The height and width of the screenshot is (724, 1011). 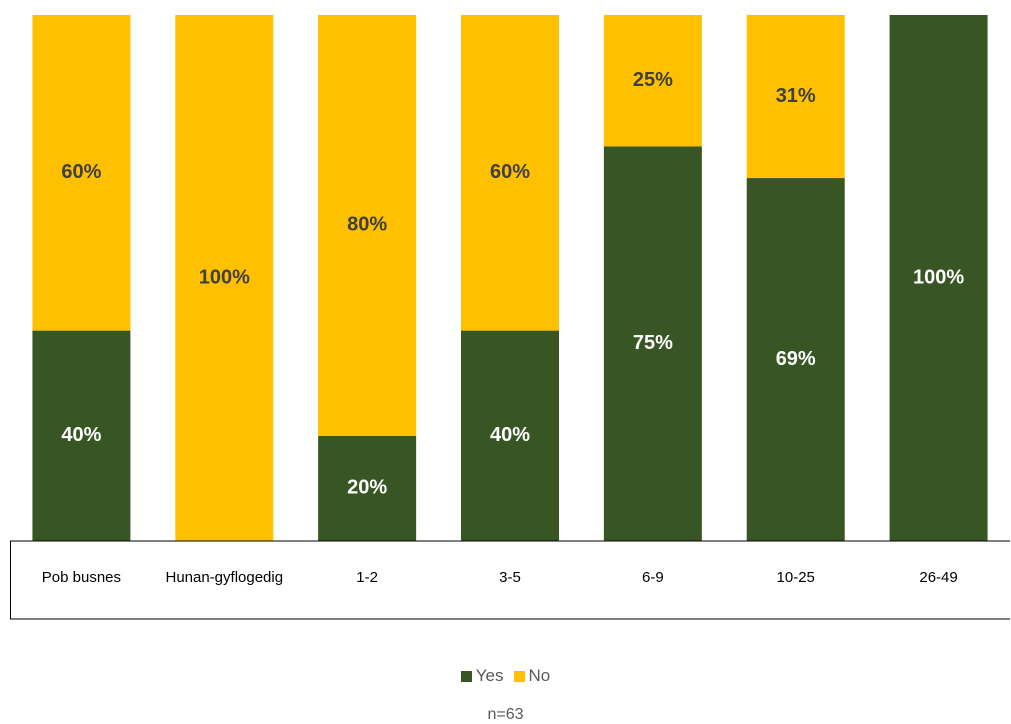 I want to click on data-label-no-0: 60%, so click(x=81, y=172).